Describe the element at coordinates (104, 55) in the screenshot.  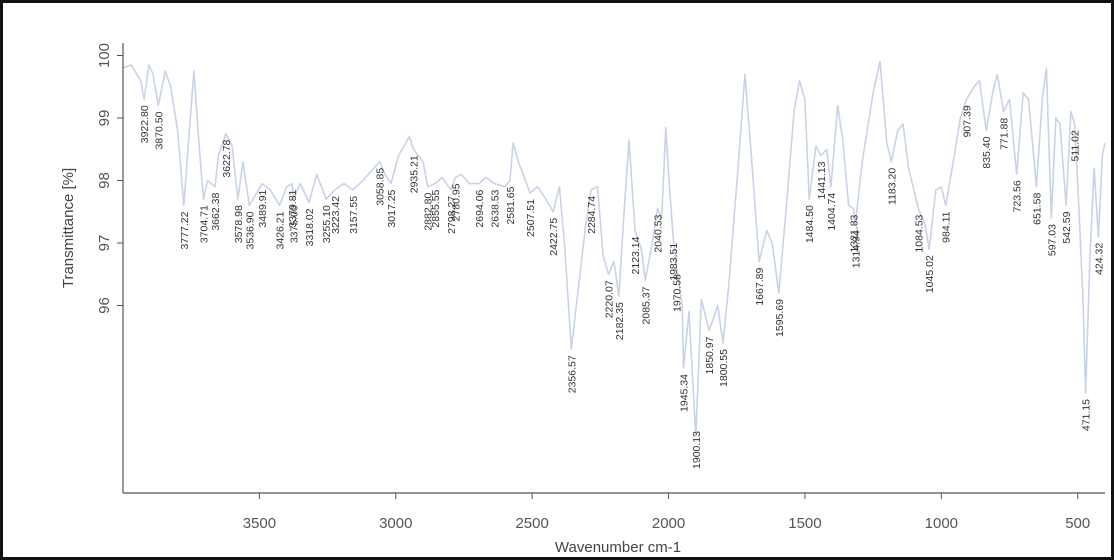
I see `y-tick-label: 100` at that location.